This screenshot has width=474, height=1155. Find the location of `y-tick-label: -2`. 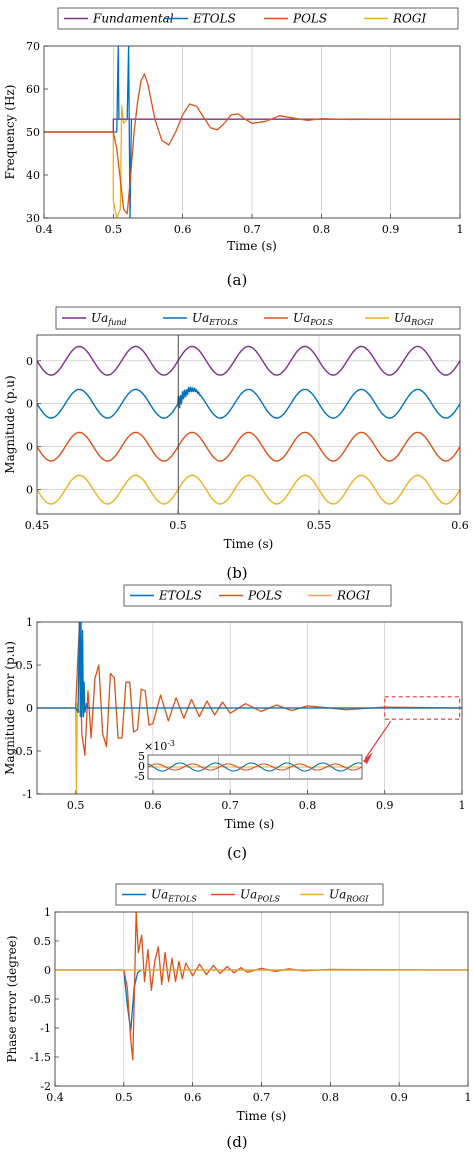

y-tick-label: -2 is located at coordinates (45, 1086).